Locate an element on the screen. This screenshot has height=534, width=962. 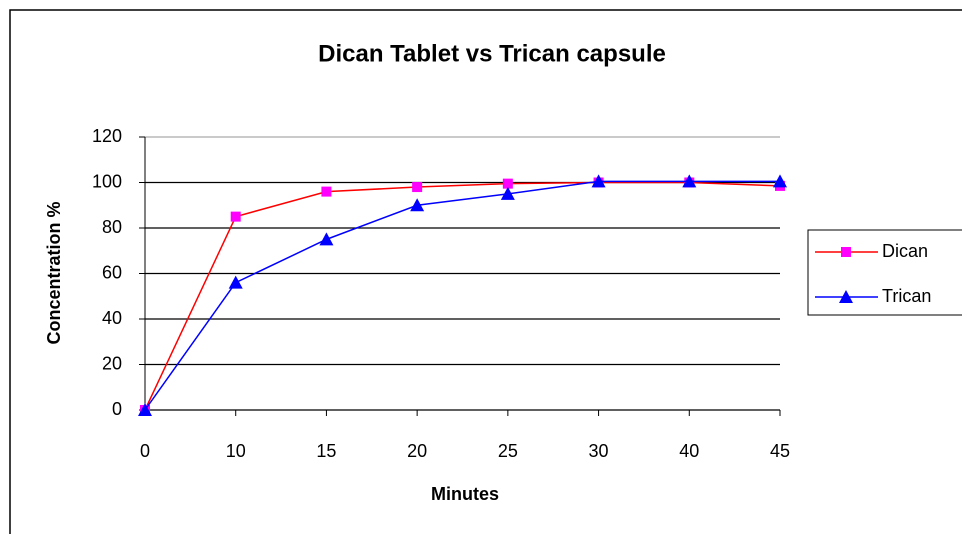
x-tick-label: 25 is located at coordinates (508, 451).